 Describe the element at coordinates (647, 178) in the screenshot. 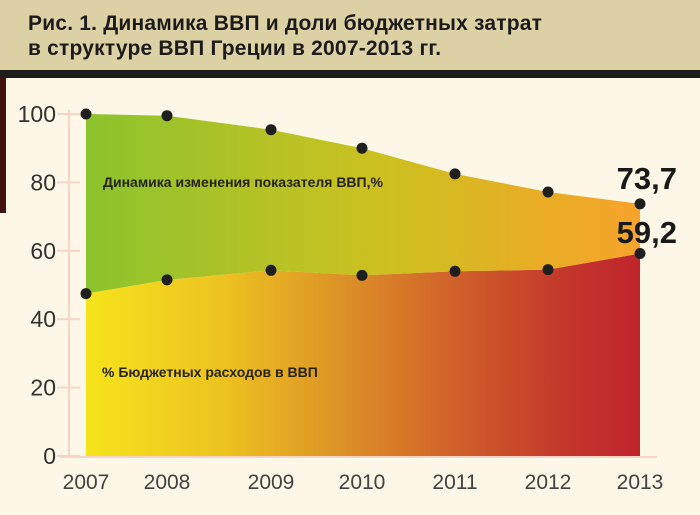

I see `value-label-gdp: 73,7` at that location.